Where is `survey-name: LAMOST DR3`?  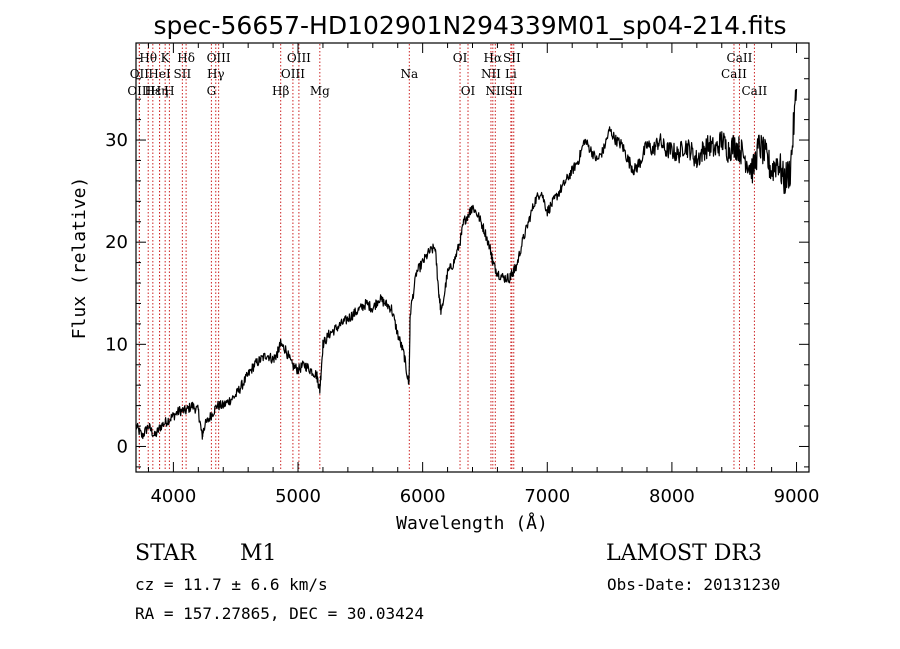 survey-name: LAMOST DR3 is located at coordinates (684, 553).